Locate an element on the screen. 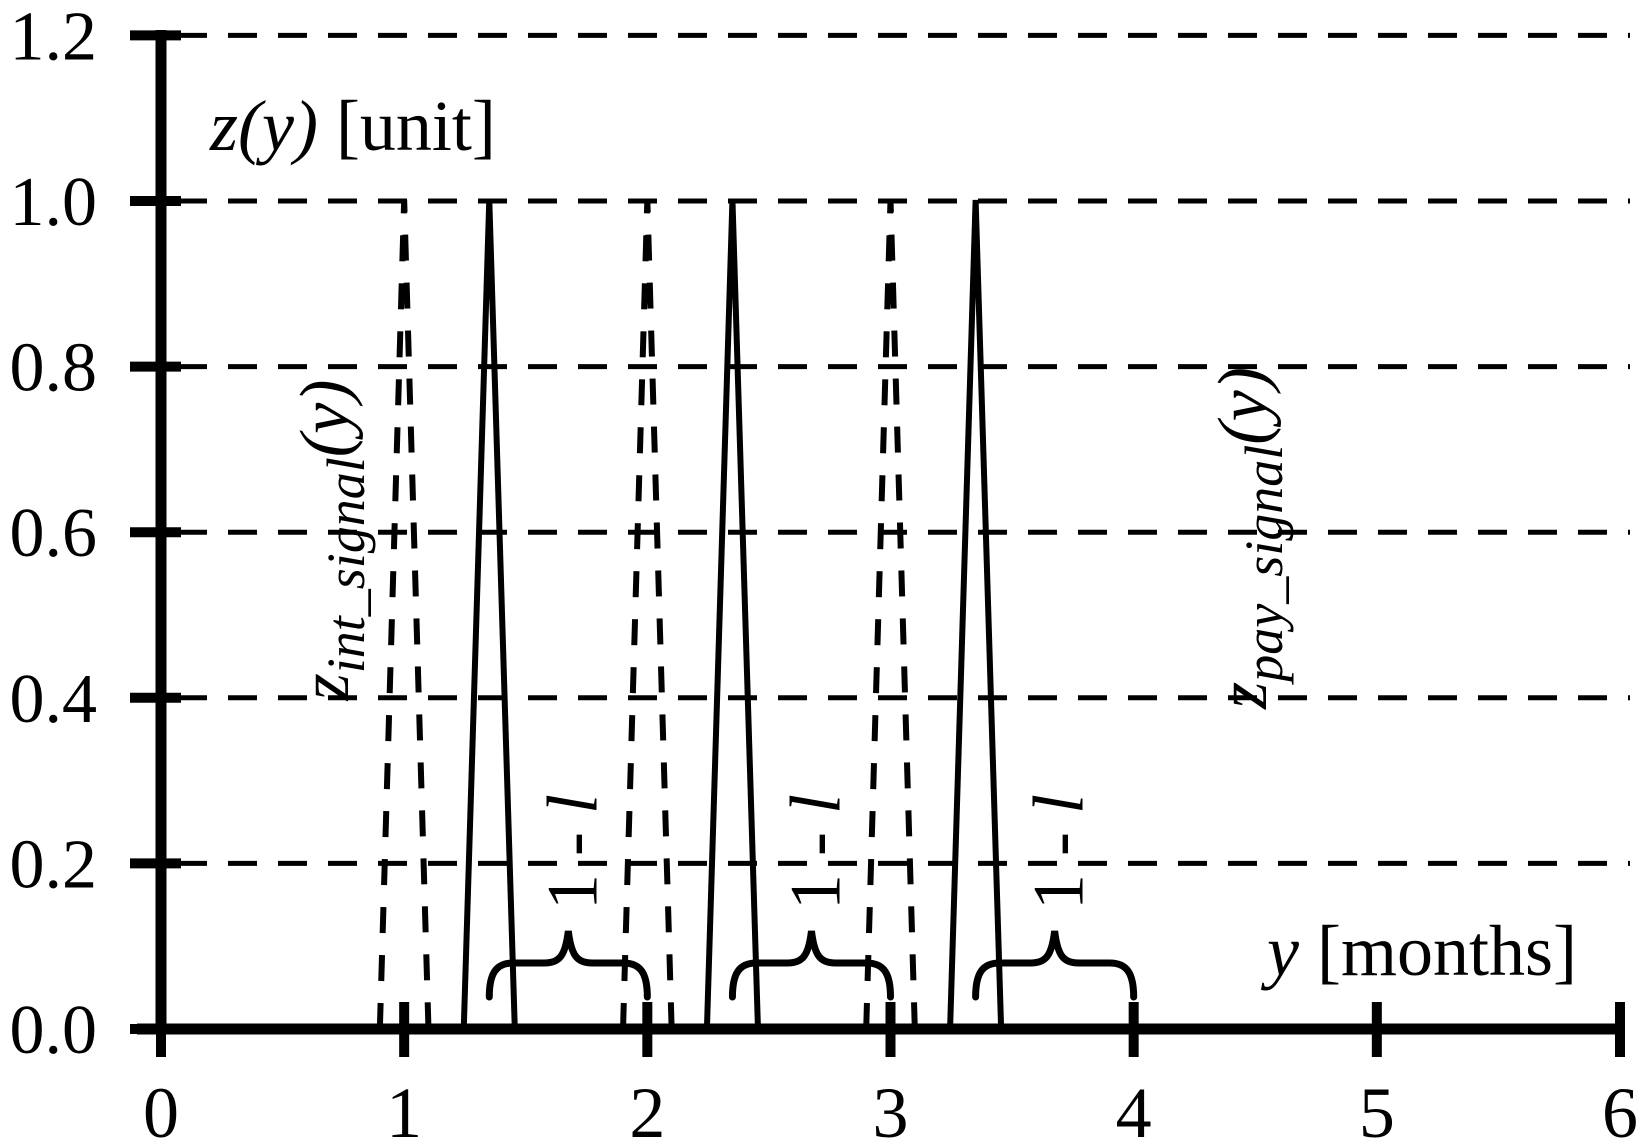  z-pay-signal-pulse-3.35 is located at coordinates (976, 614).